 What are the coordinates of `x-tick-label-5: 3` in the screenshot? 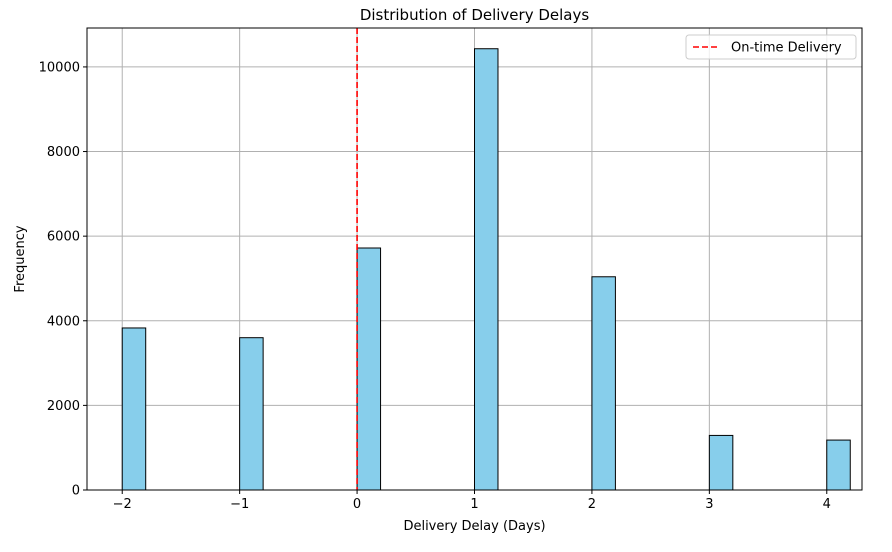 It's located at (709, 504).